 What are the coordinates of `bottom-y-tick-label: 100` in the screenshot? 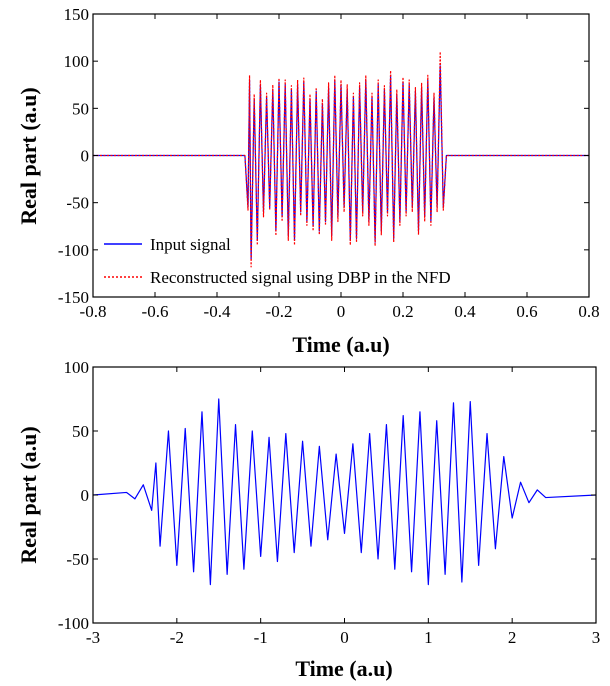 It's located at (77, 367).